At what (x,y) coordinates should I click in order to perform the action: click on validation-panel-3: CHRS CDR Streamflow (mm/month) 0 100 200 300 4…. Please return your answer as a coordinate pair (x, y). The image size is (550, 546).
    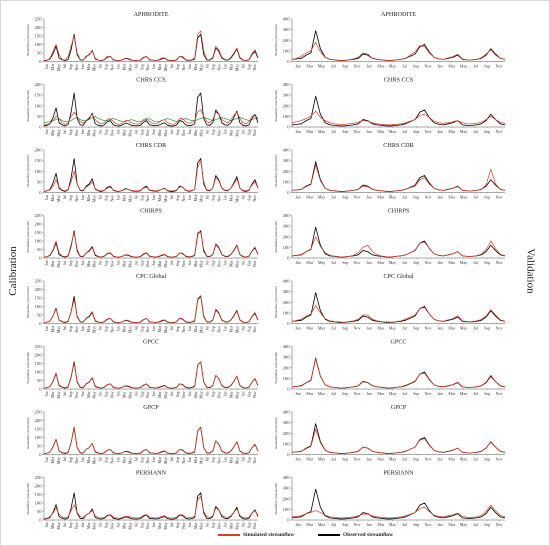
    Looking at the image, I should click on (390, 171).